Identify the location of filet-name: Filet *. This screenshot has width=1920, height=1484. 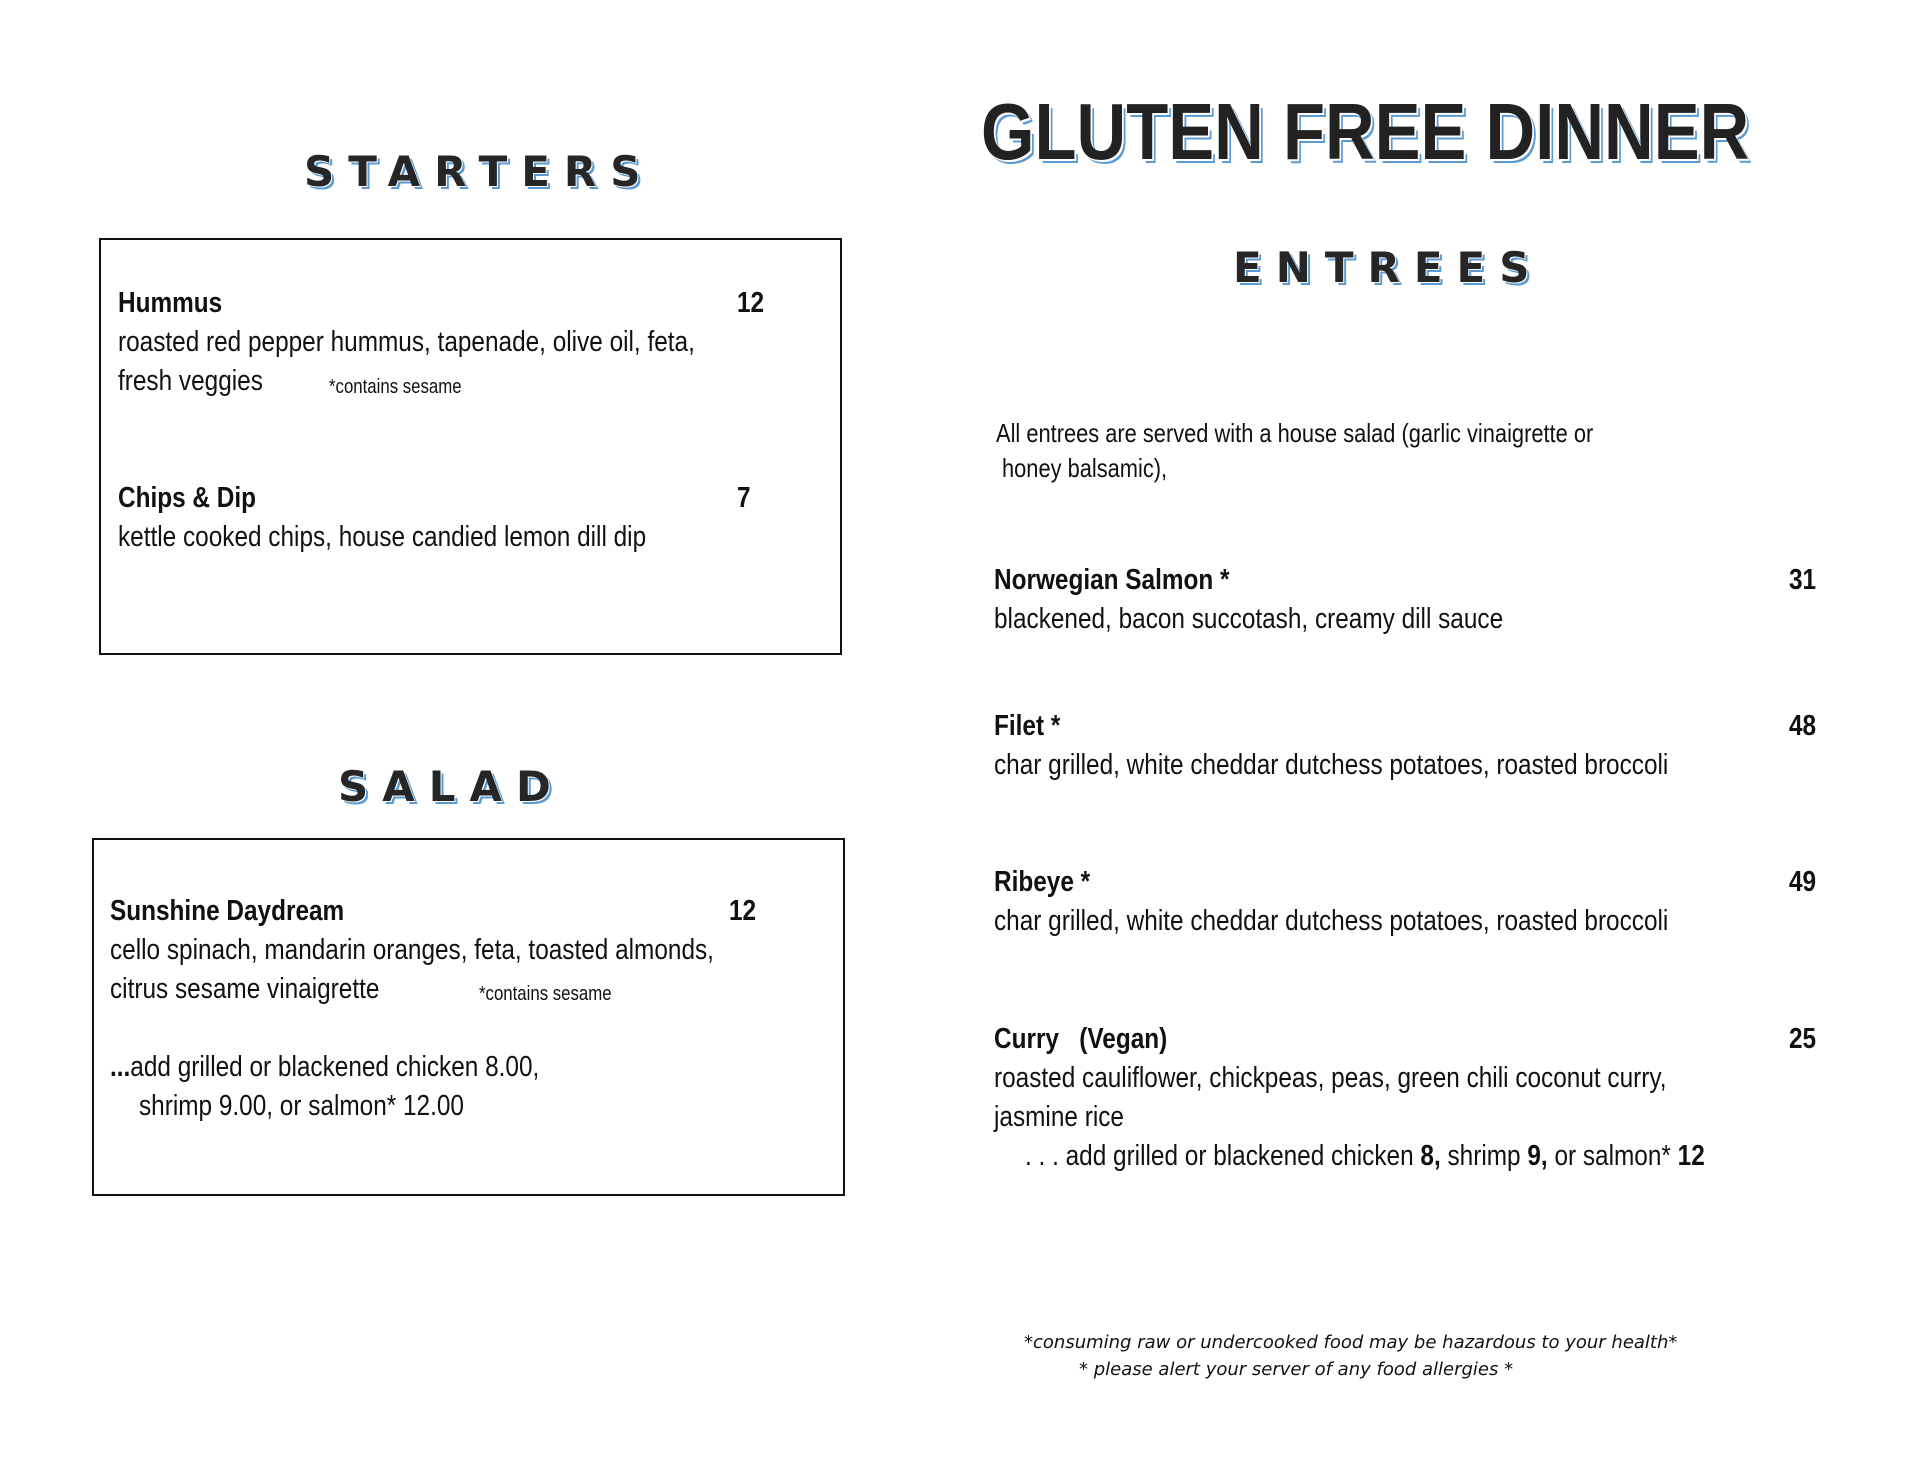
(1027, 726).